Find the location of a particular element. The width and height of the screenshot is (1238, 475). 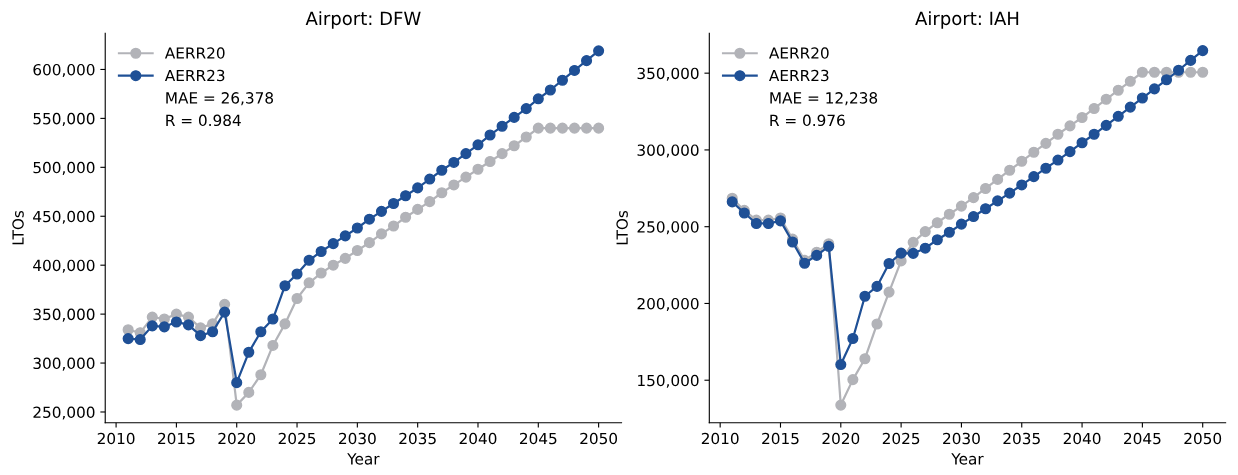

y-tick-label: 500,000 is located at coordinates (64, 168).